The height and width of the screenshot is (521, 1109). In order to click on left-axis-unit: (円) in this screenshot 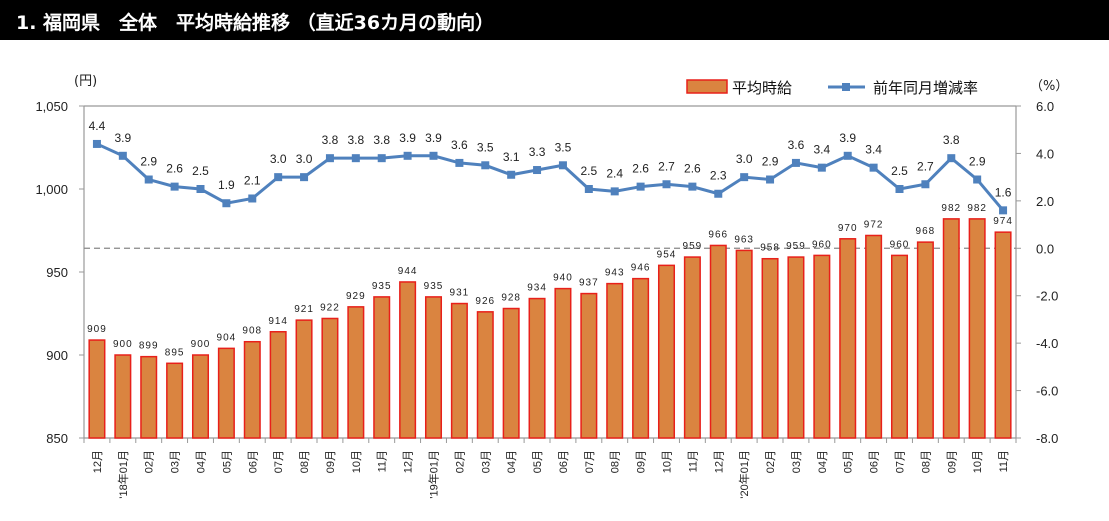, I will do `click(85, 81)`.